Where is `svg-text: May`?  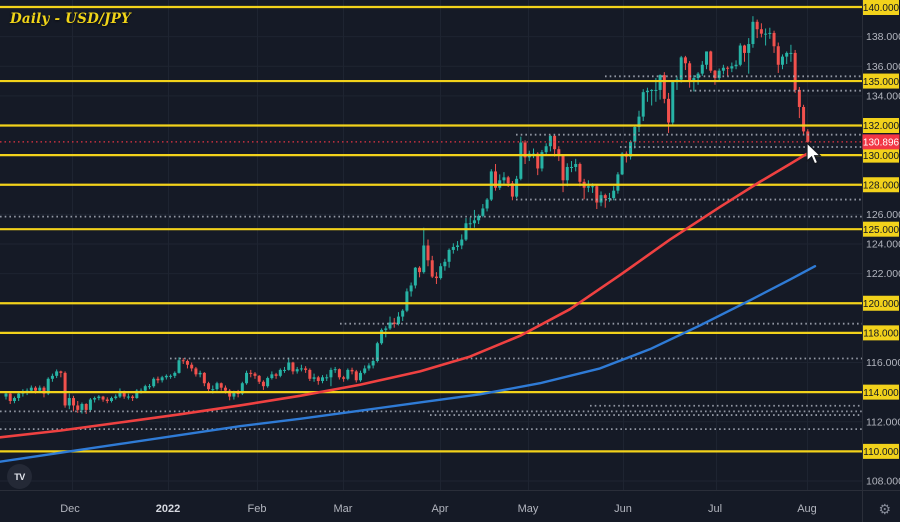 svg-text: May is located at coordinates (528, 509).